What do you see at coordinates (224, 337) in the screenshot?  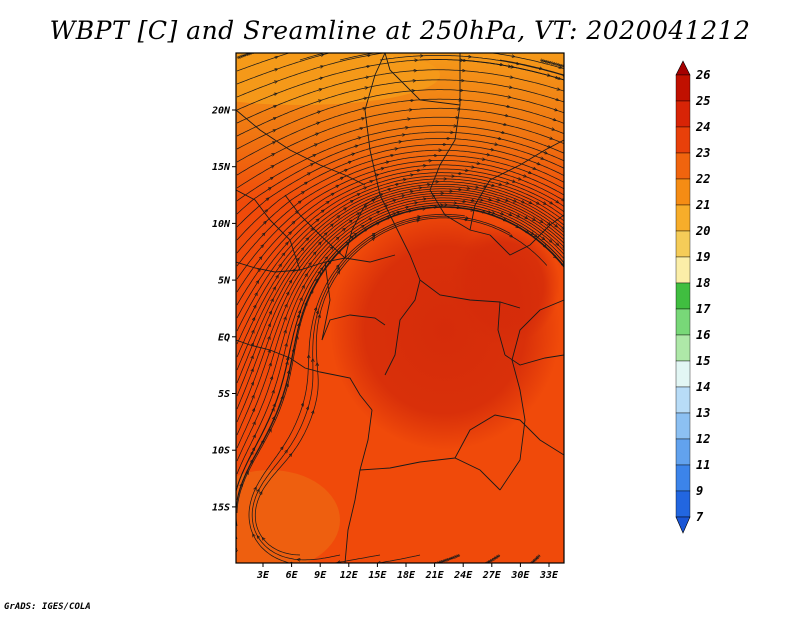 I see `lat-label: EQ` at bounding box center [224, 337].